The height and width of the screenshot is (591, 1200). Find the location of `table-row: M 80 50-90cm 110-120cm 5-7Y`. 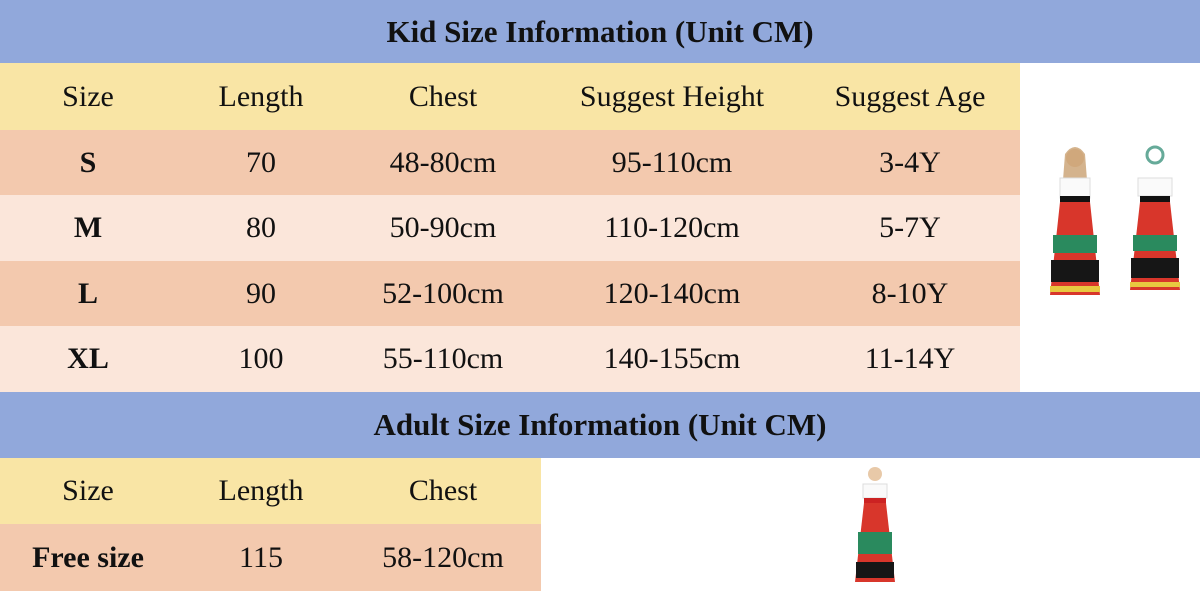

table-row: M 80 50-90cm 110-120cm 5-7Y is located at coordinates (510, 228).